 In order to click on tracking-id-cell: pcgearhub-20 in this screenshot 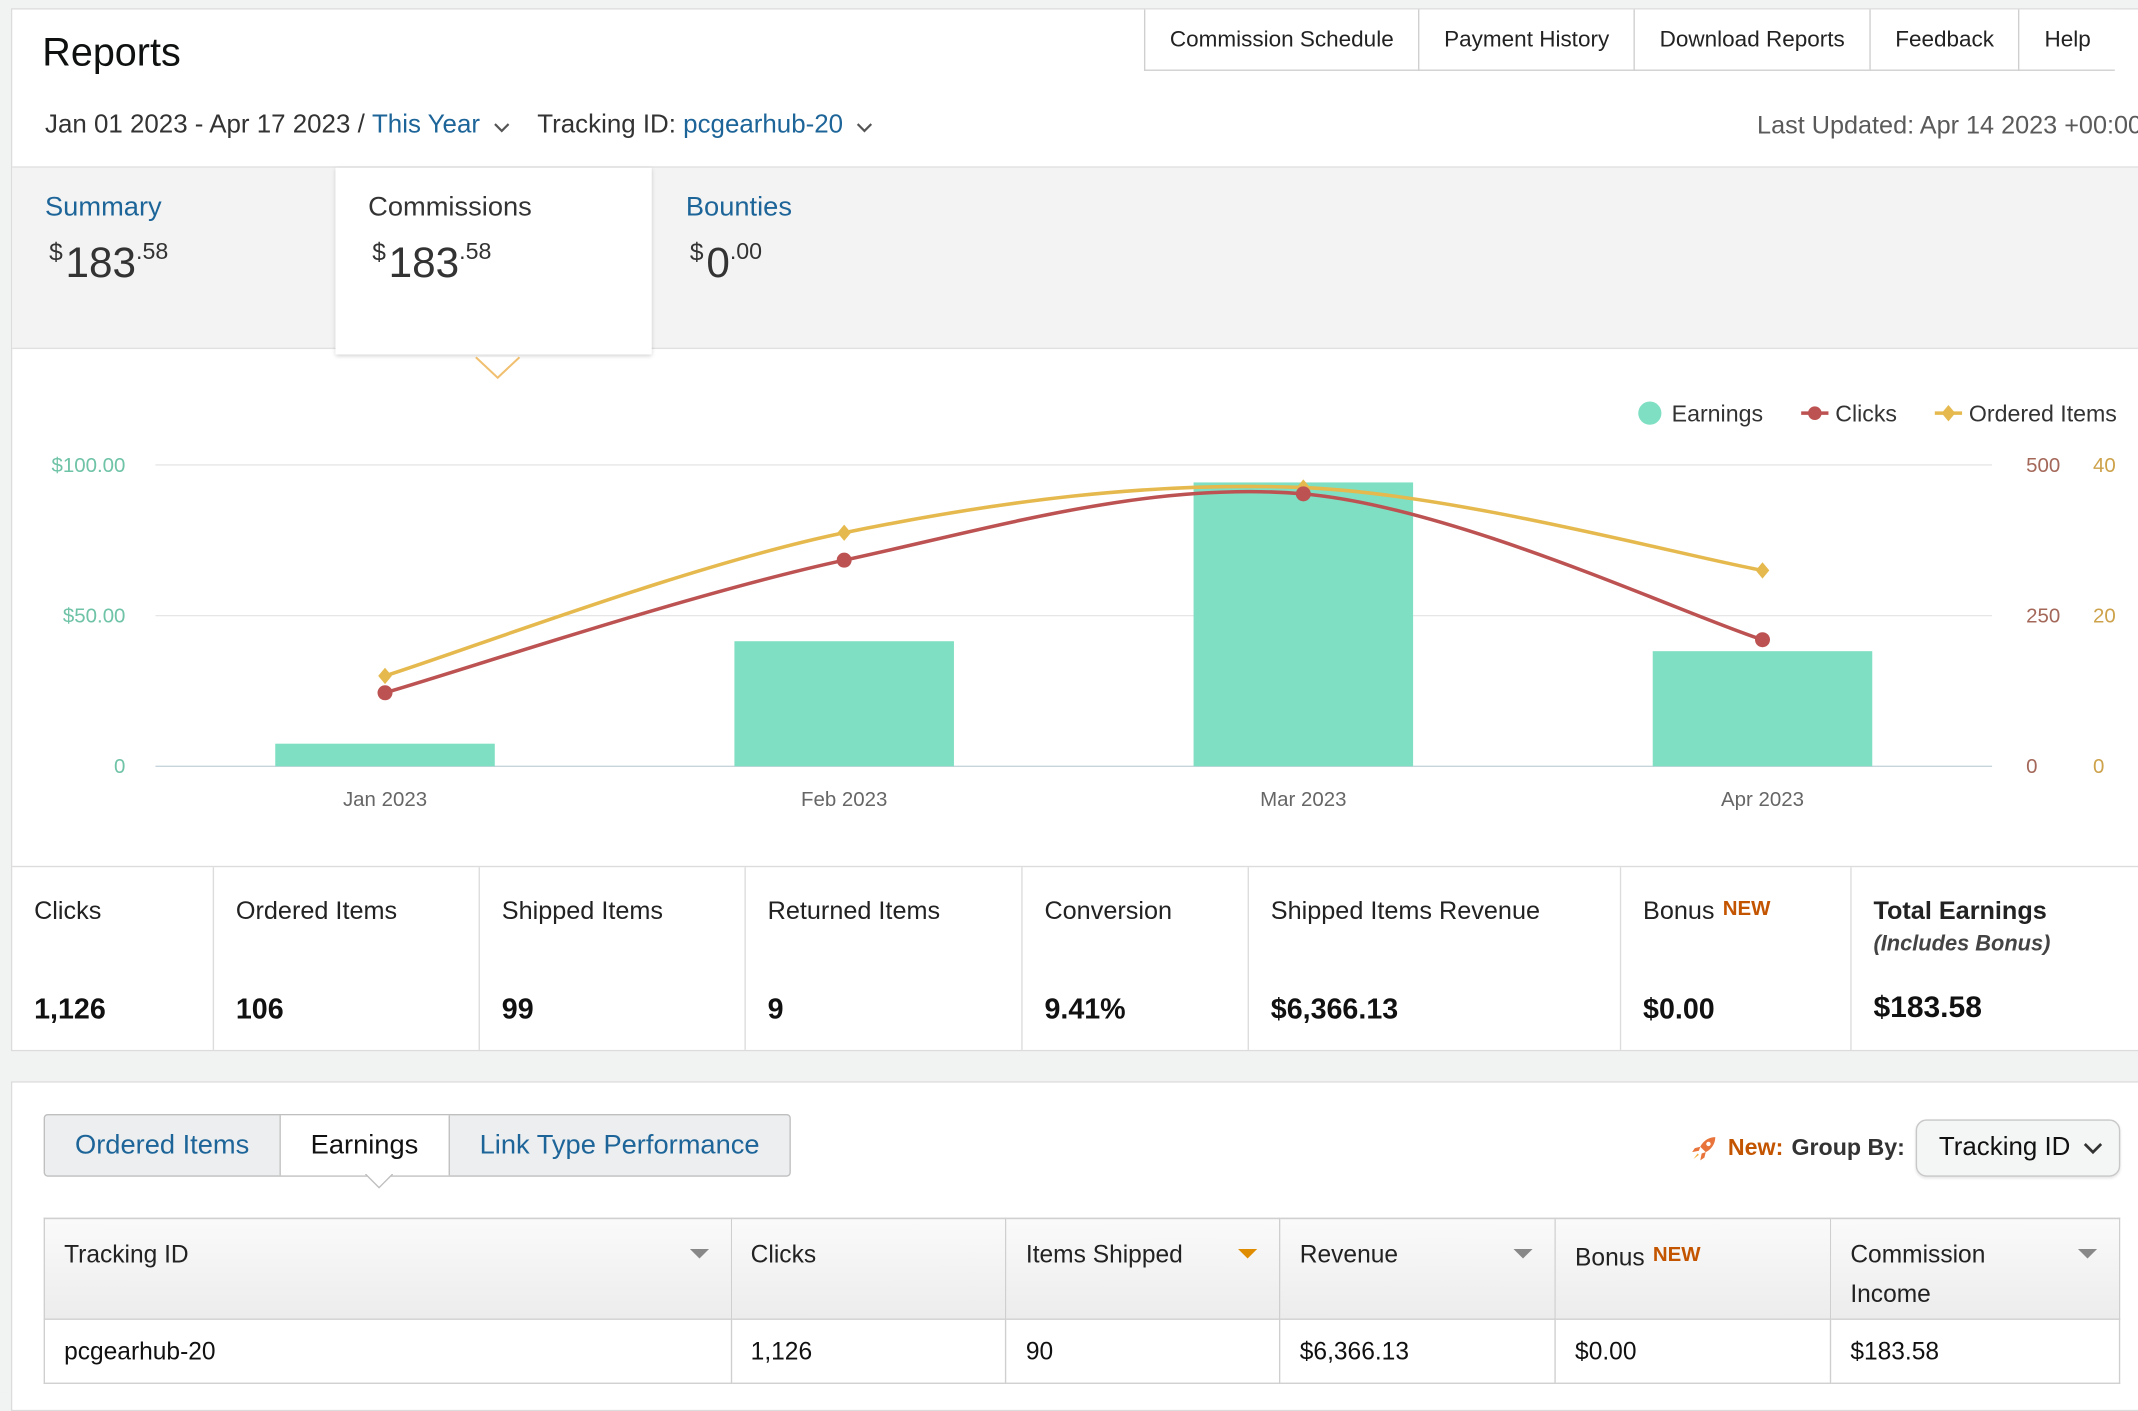, I will do `click(387, 1351)`.